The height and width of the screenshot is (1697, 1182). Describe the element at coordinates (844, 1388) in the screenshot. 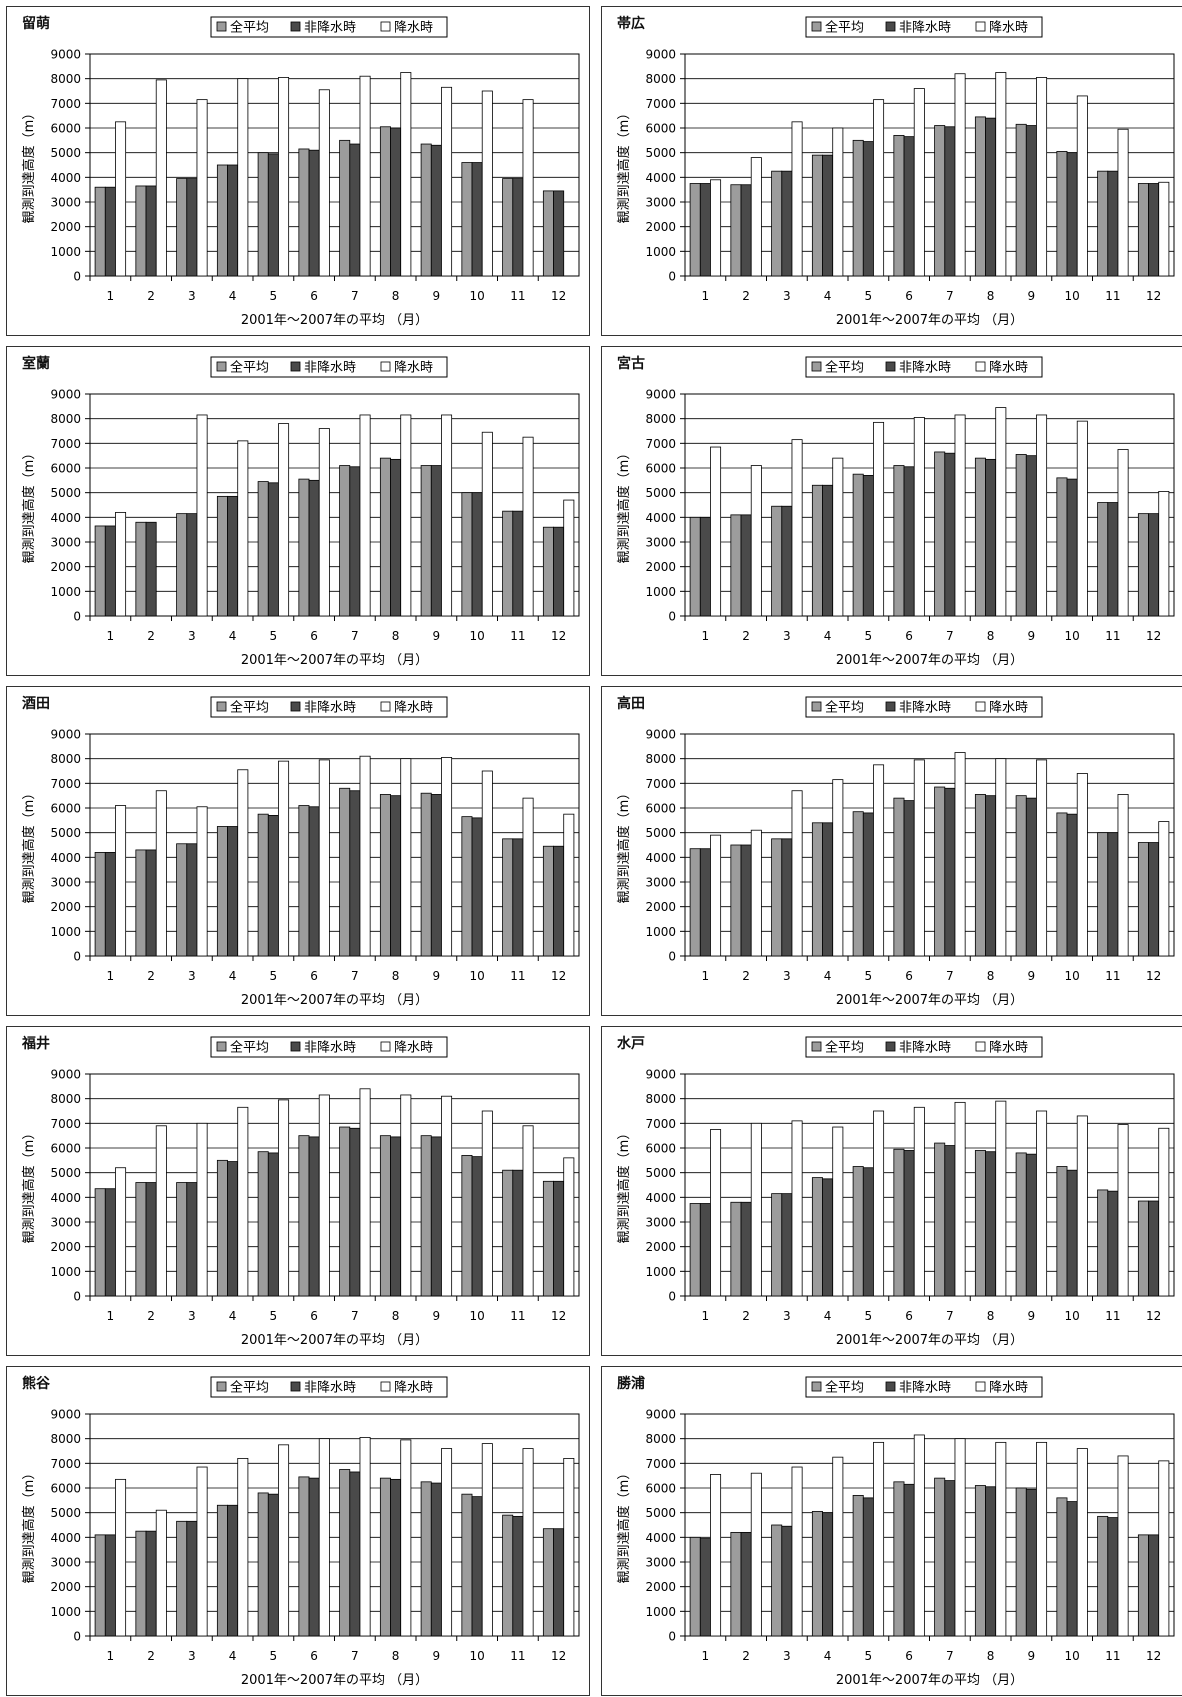

I see `legend-label: 全平均` at that location.